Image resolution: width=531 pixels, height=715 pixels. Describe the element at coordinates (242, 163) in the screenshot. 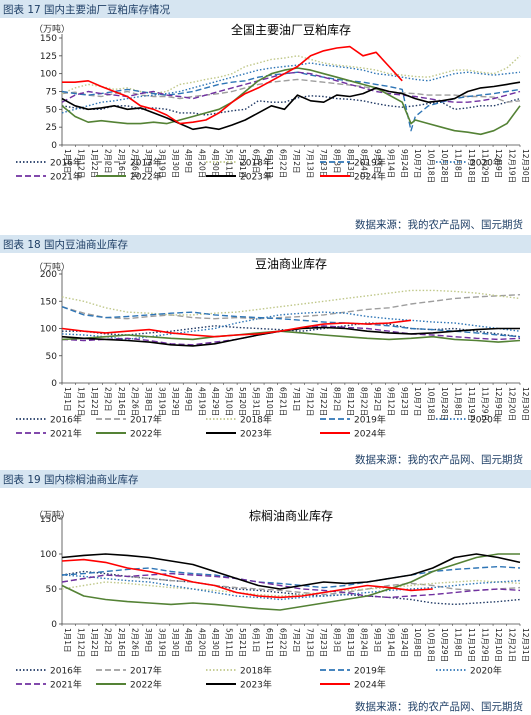

I see `x-tick-label: 5月21日` at that location.